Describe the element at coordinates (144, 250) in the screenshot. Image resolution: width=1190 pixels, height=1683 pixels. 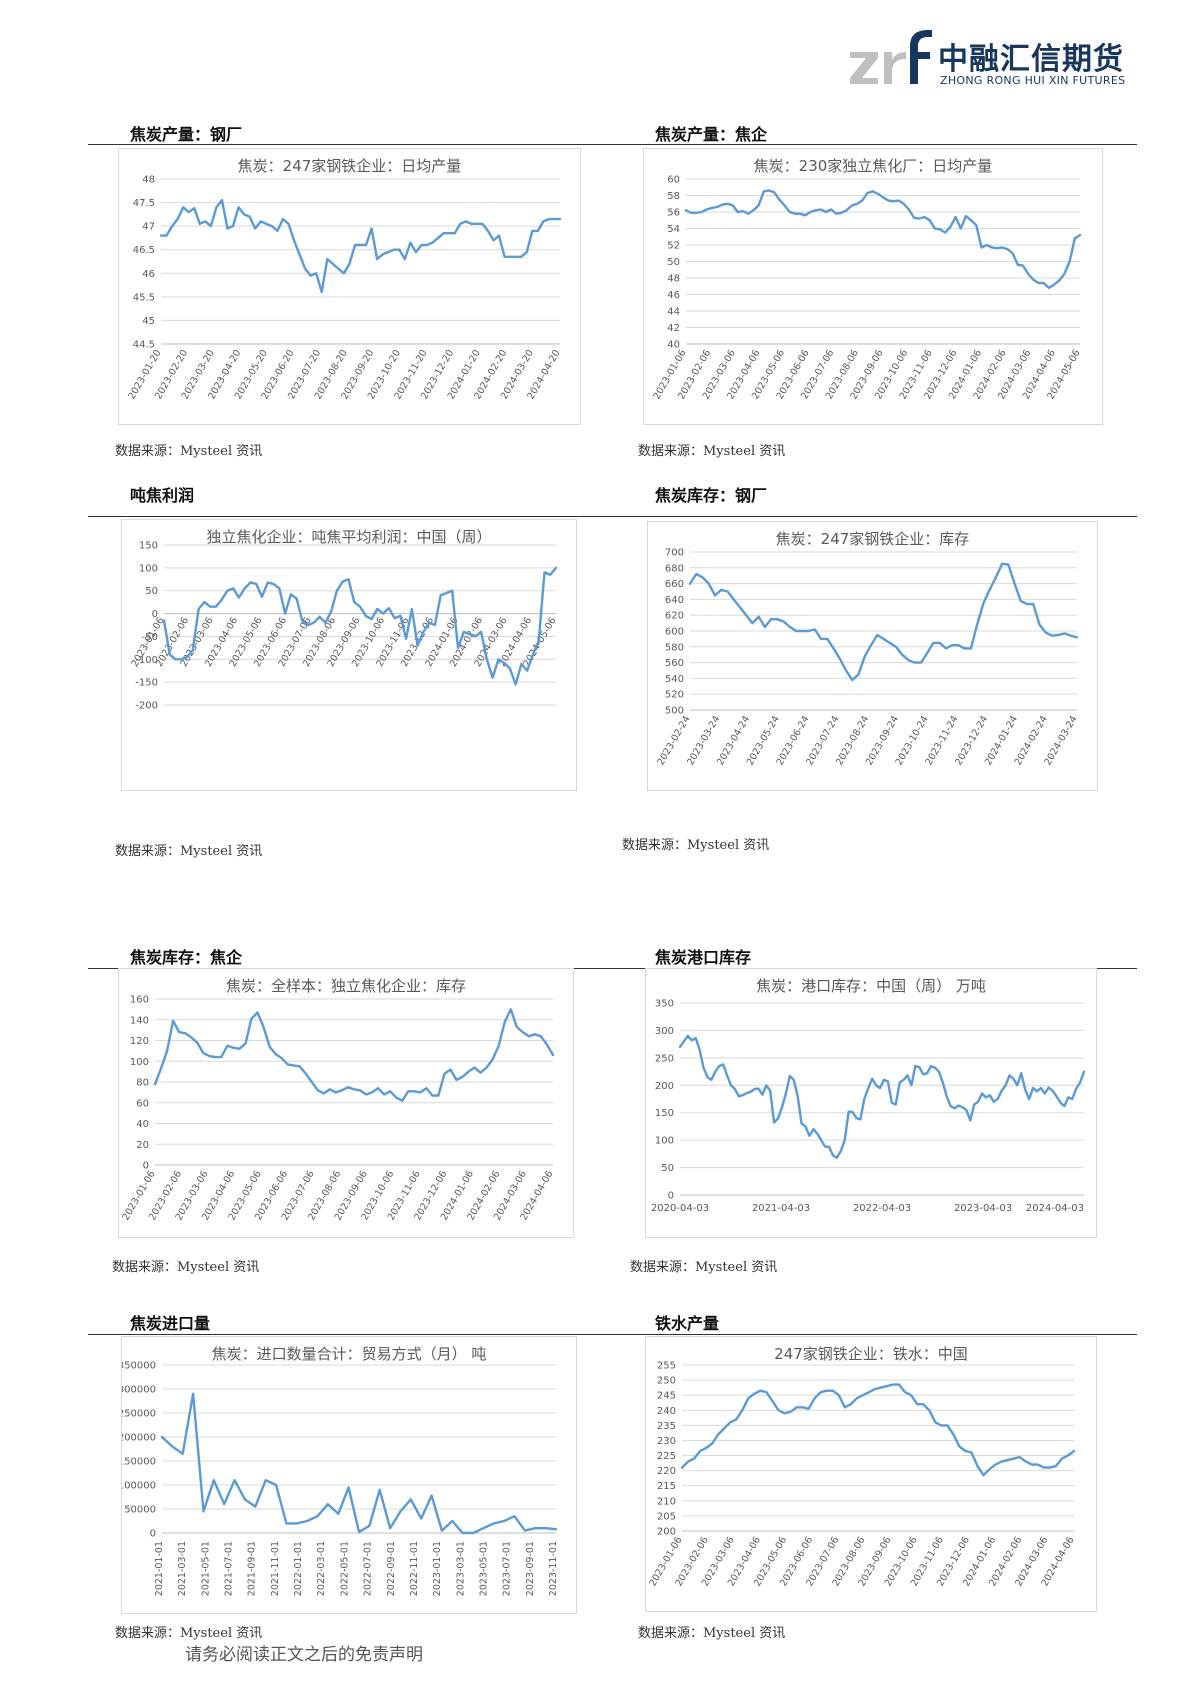
I see `y-tick-label: 46.5` at that location.